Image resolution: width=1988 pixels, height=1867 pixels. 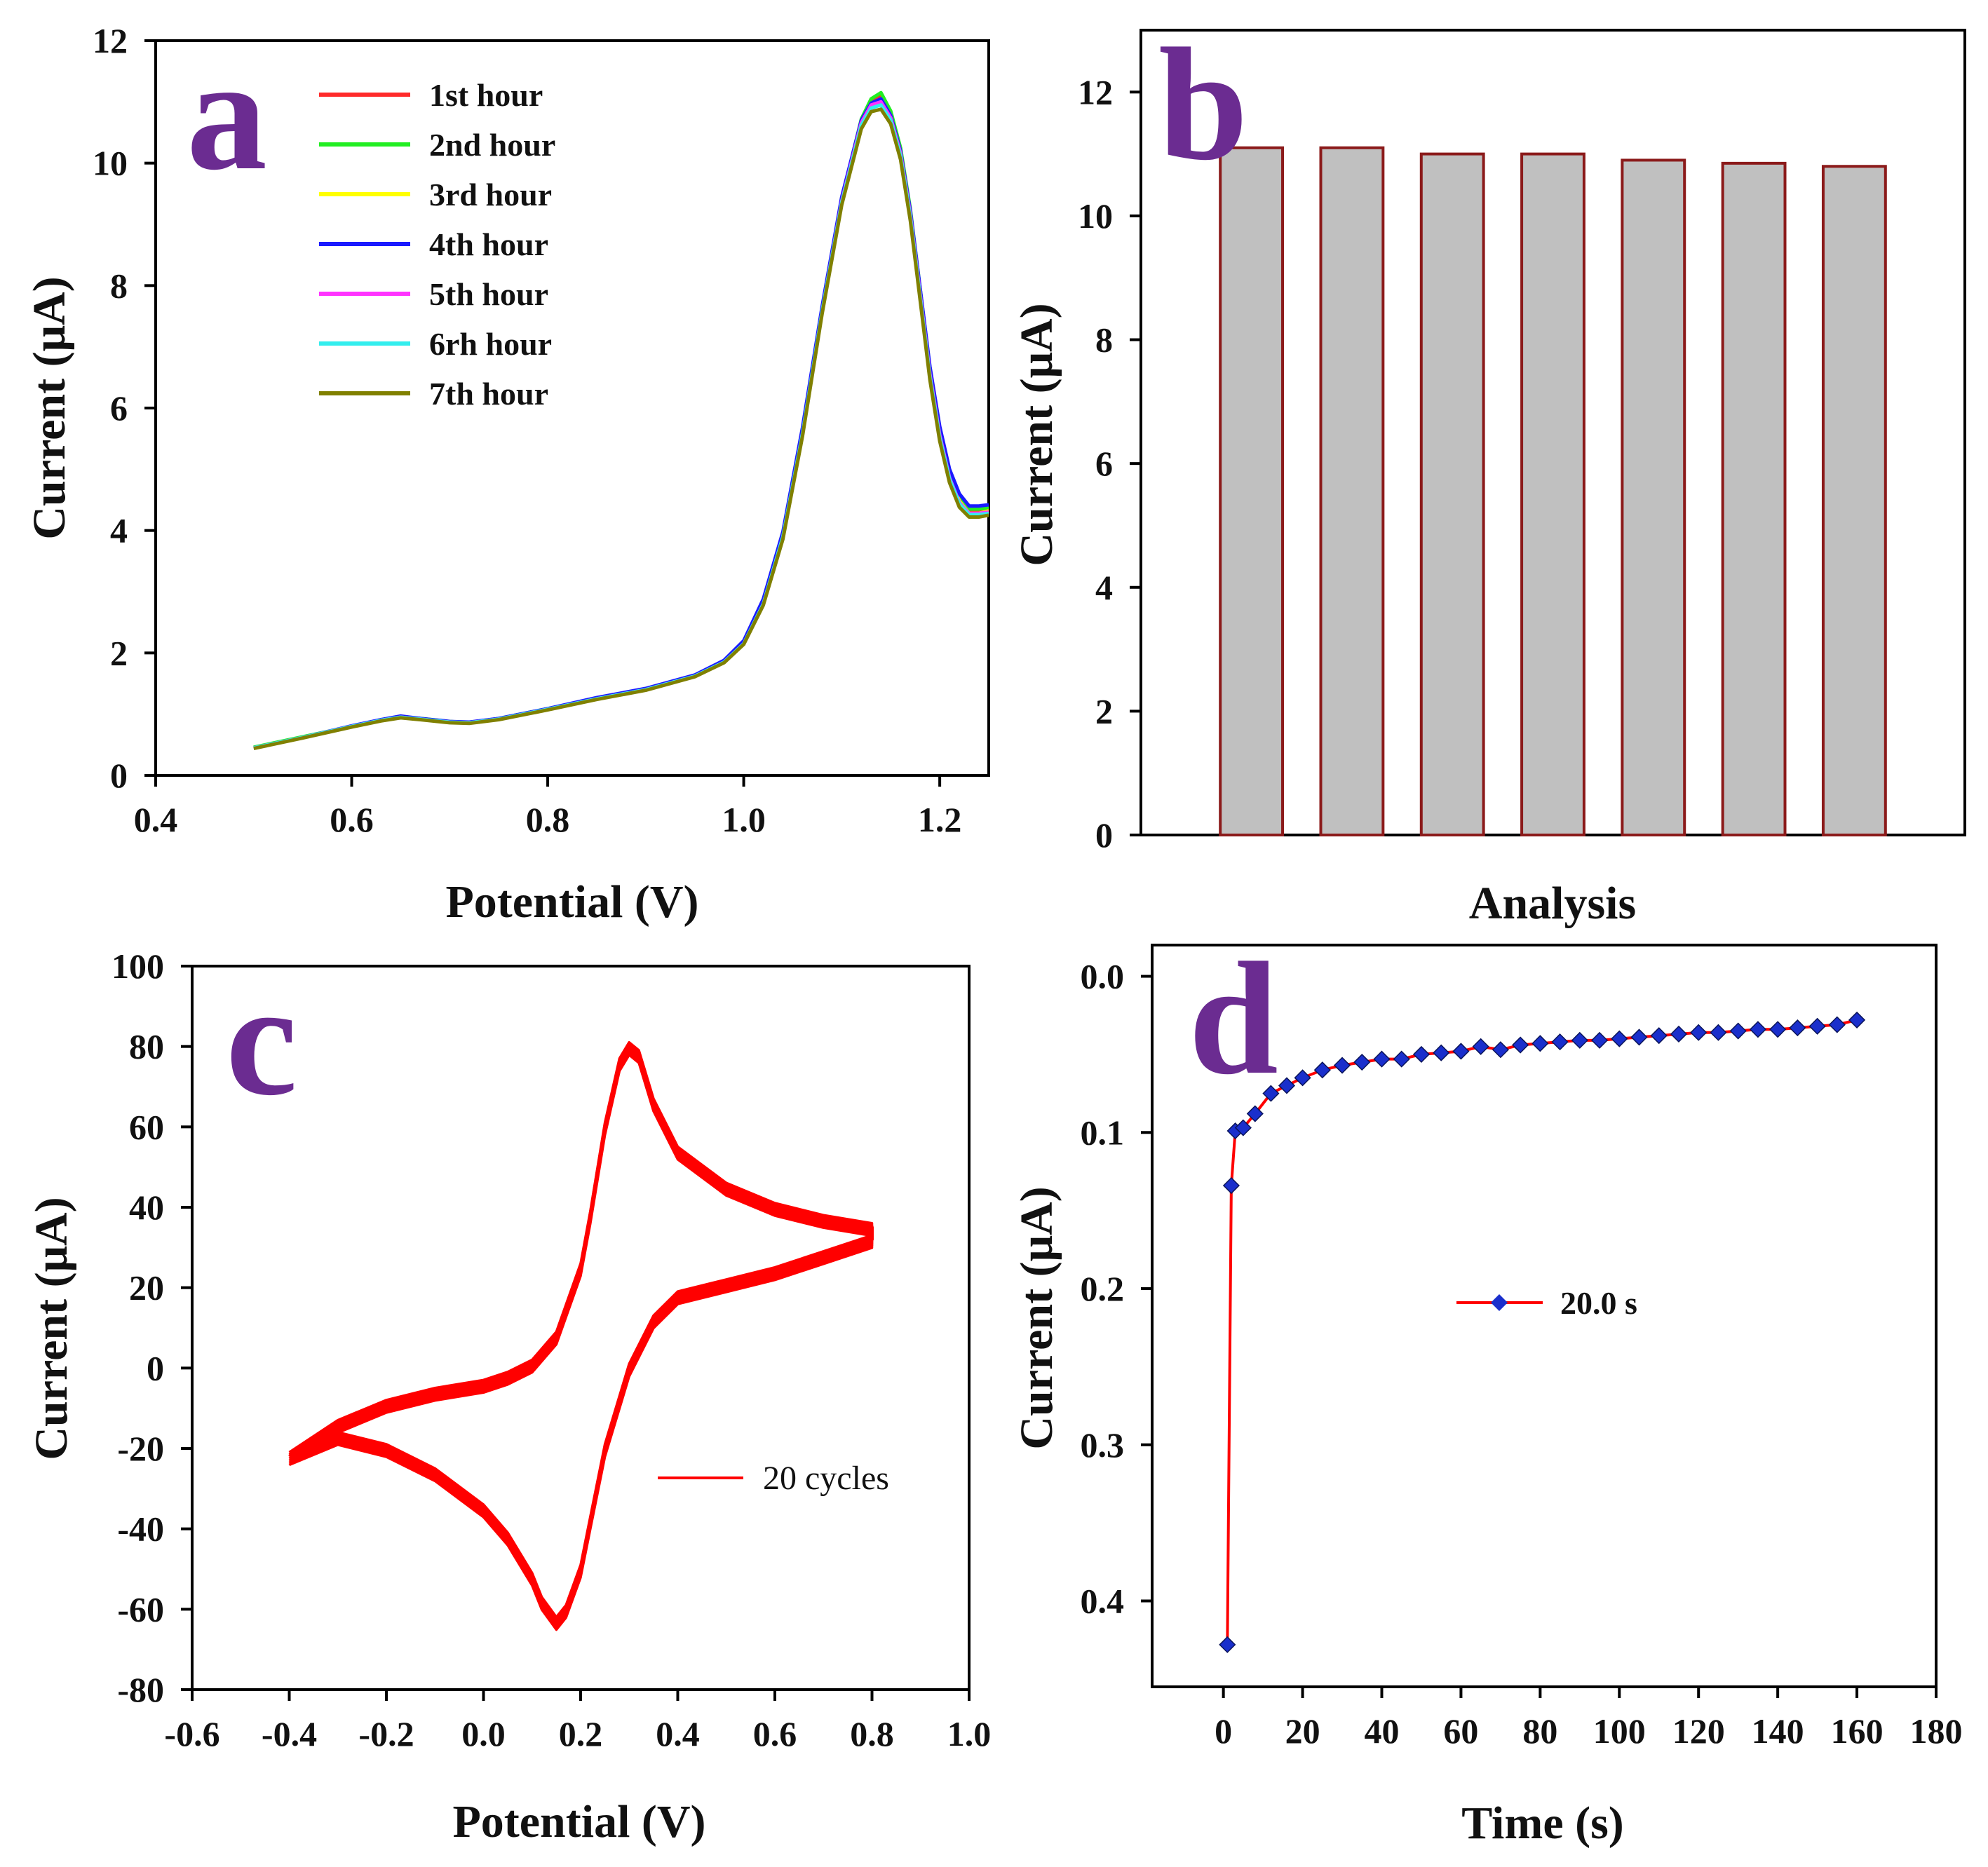 I want to click on panel-a-legend-label: 7th hour, so click(x=489, y=394).